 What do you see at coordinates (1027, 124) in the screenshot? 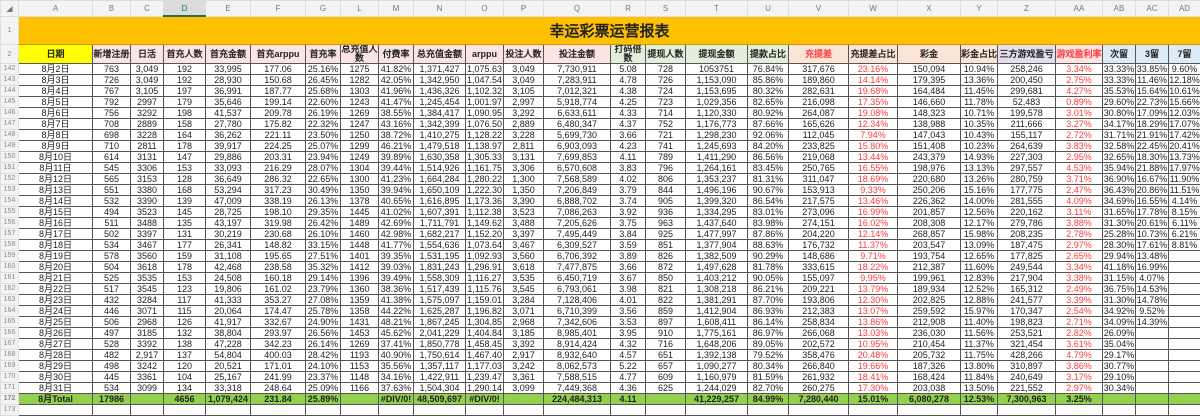
I see `table-cell: 211,666` at bounding box center [1027, 124].